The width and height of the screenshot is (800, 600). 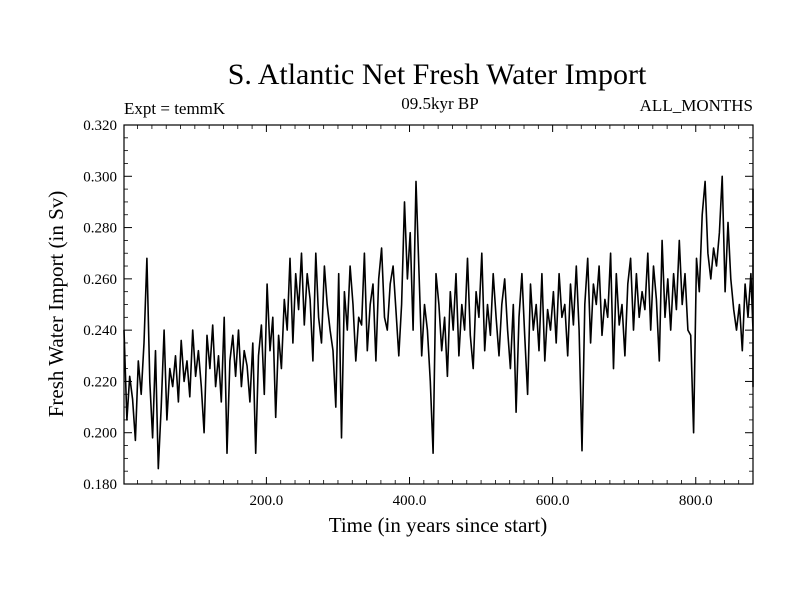 I want to click on x-tick-label: 800.0, so click(x=696, y=501).